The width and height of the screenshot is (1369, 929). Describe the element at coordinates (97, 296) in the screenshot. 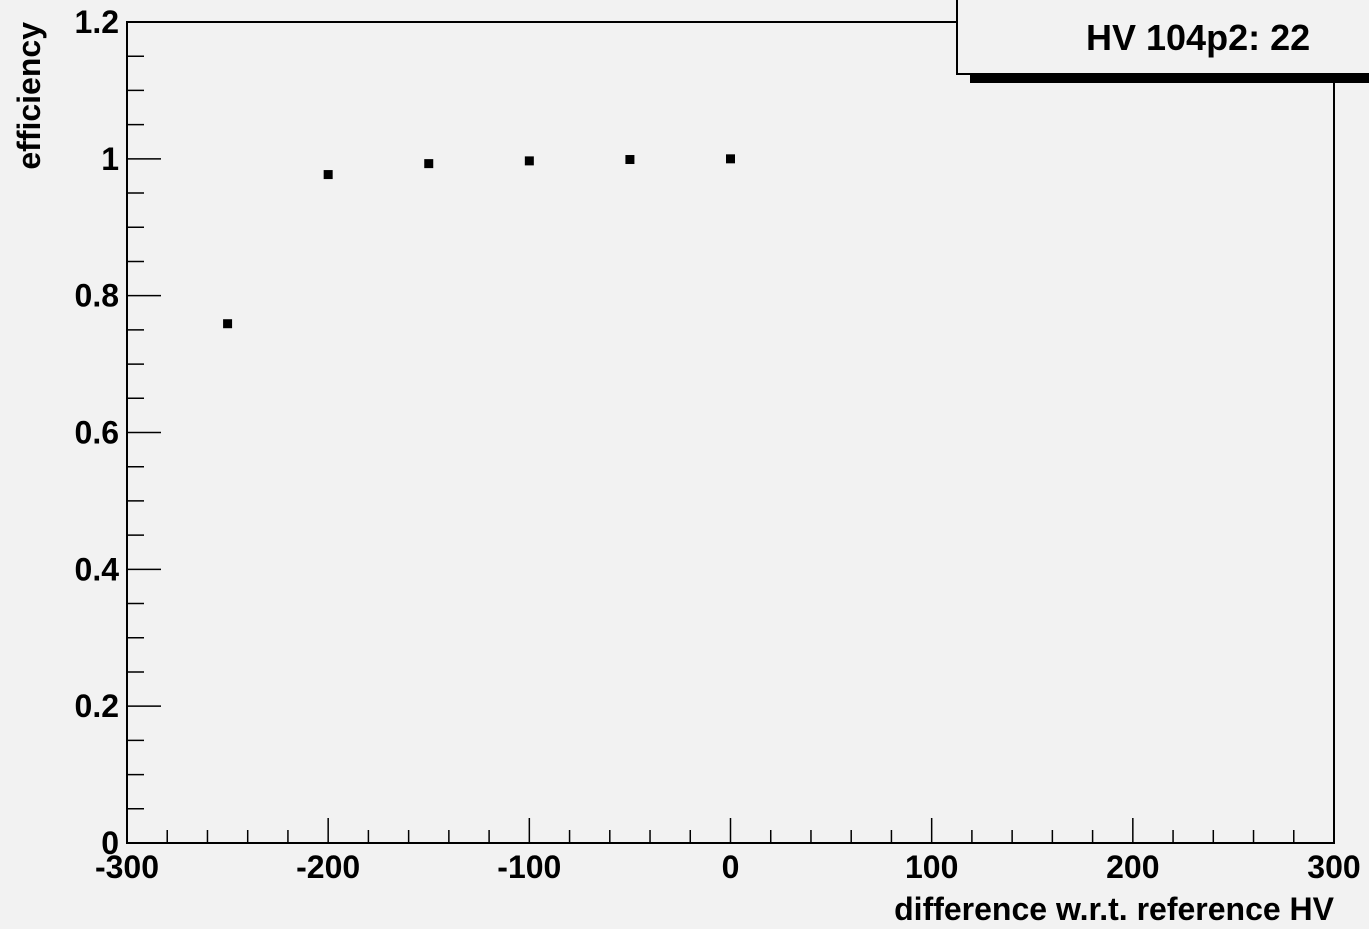

I see `y-tick-label: 0.8` at that location.